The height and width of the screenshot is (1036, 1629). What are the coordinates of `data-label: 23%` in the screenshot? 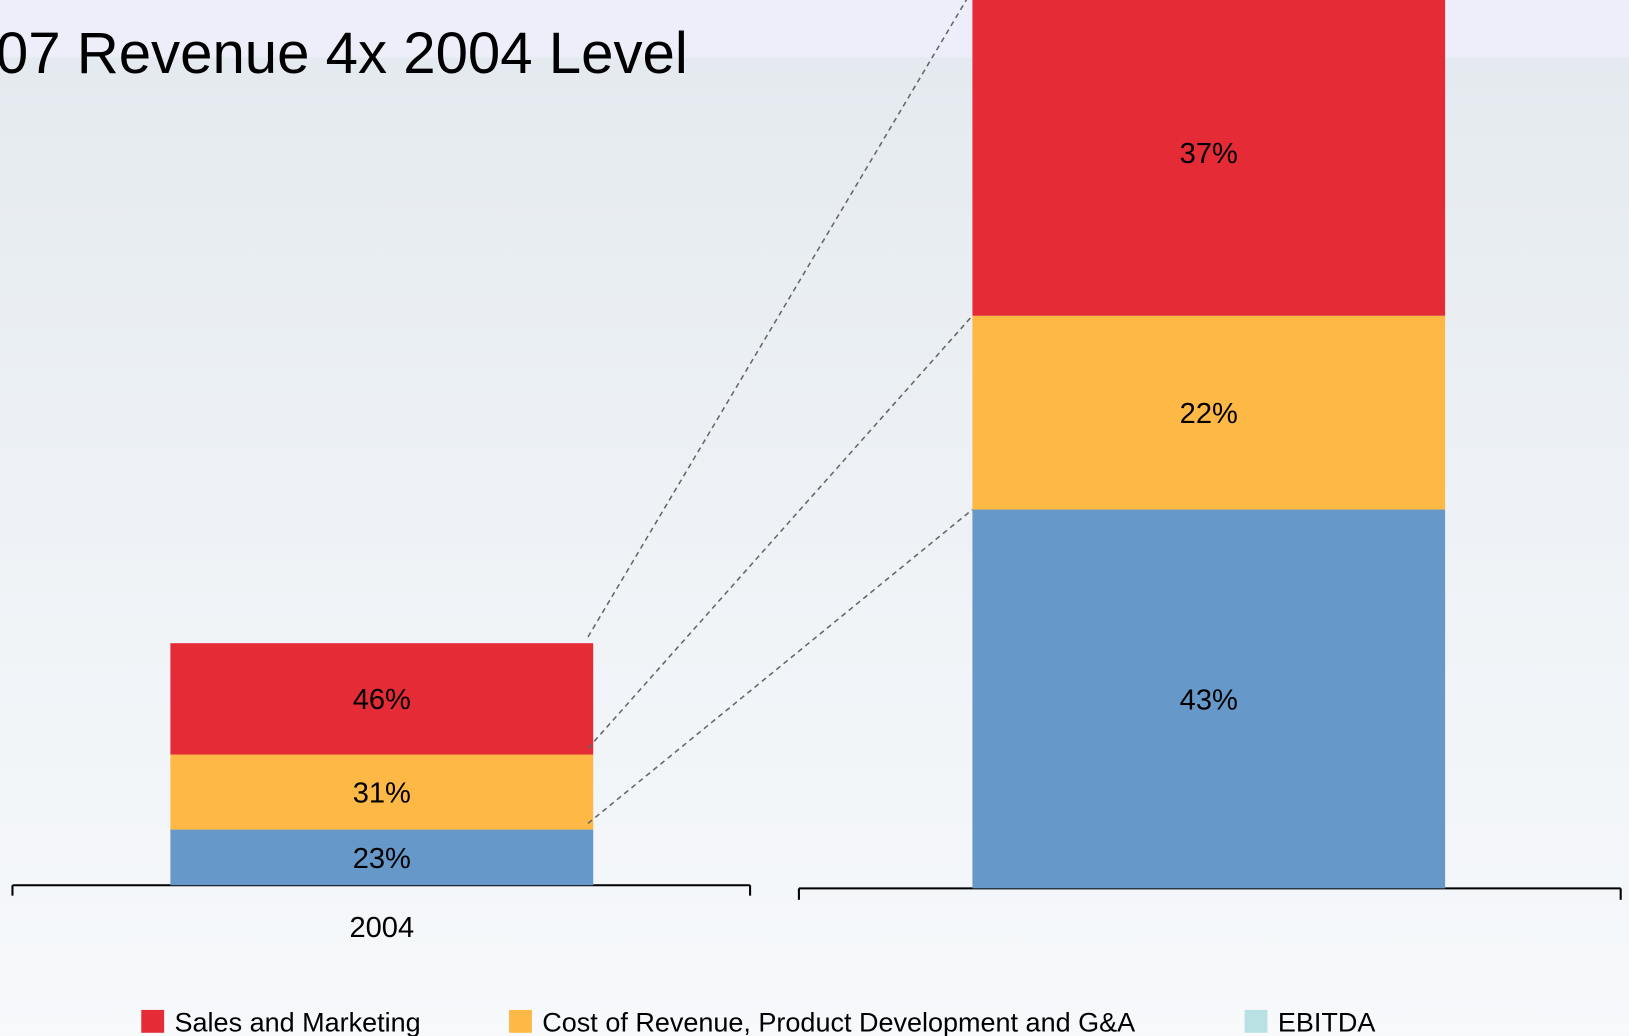 It's located at (382, 859).